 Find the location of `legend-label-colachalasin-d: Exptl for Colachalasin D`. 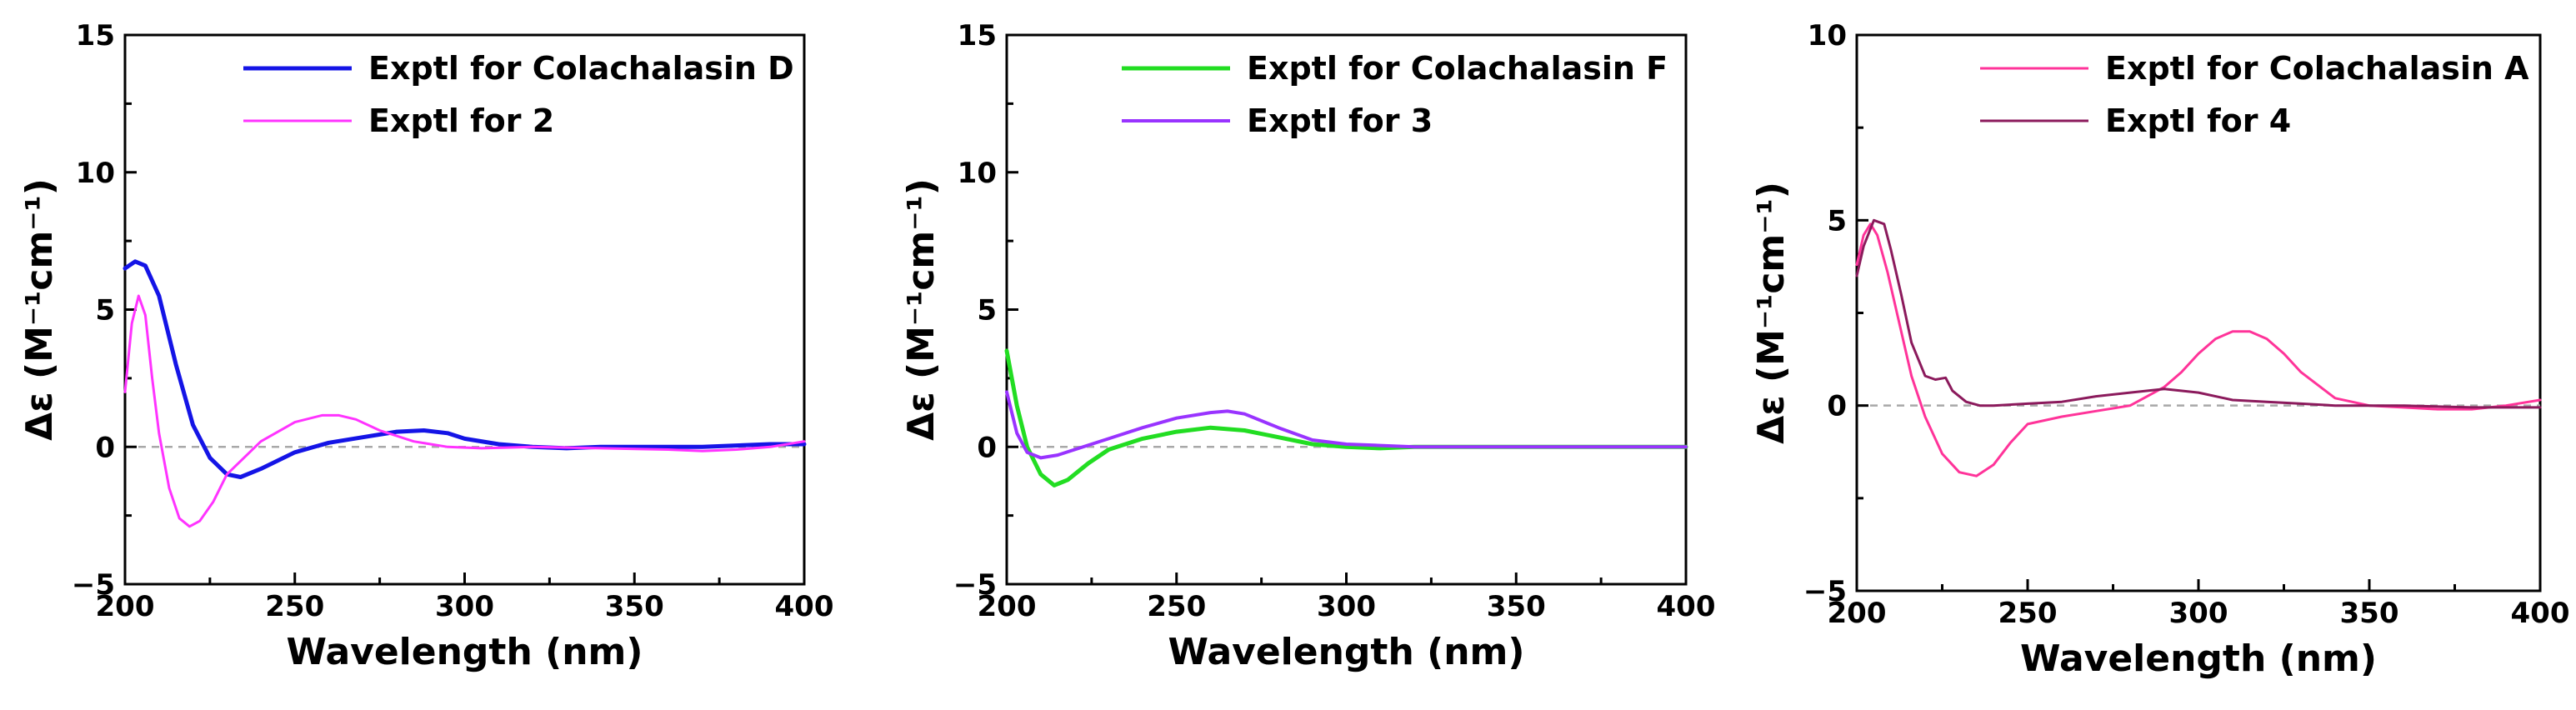

legend-label-colachalasin-d: Exptl for Colachalasin D is located at coordinates (581, 68).